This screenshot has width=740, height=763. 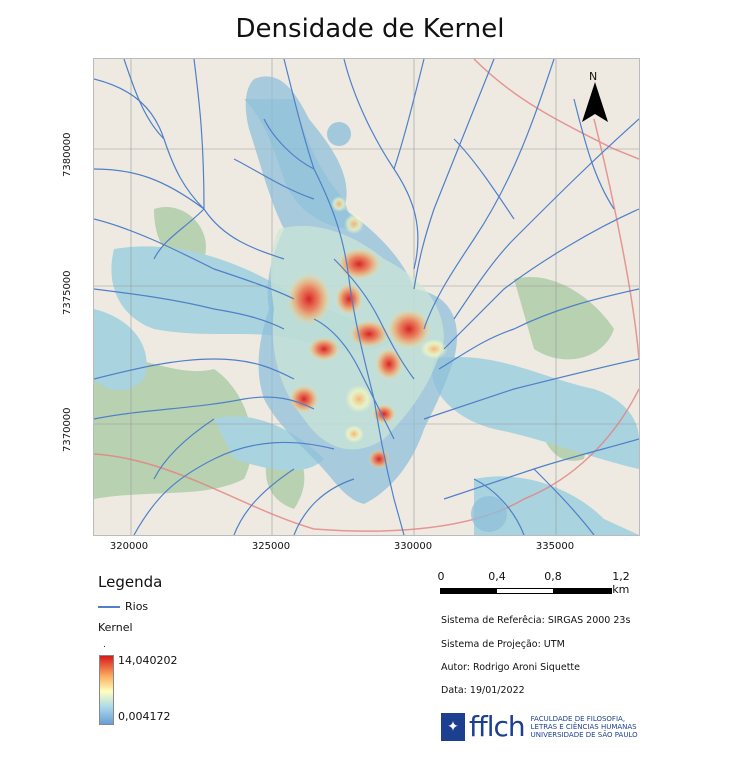 What do you see at coordinates (115, 627) in the screenshot?
I see `legend-kernel-label: Kernel` at bounding box center [115, 627].